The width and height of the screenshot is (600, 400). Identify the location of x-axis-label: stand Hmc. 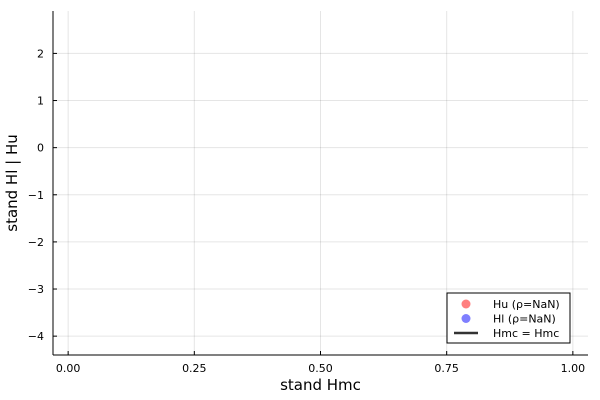
(320, 385).